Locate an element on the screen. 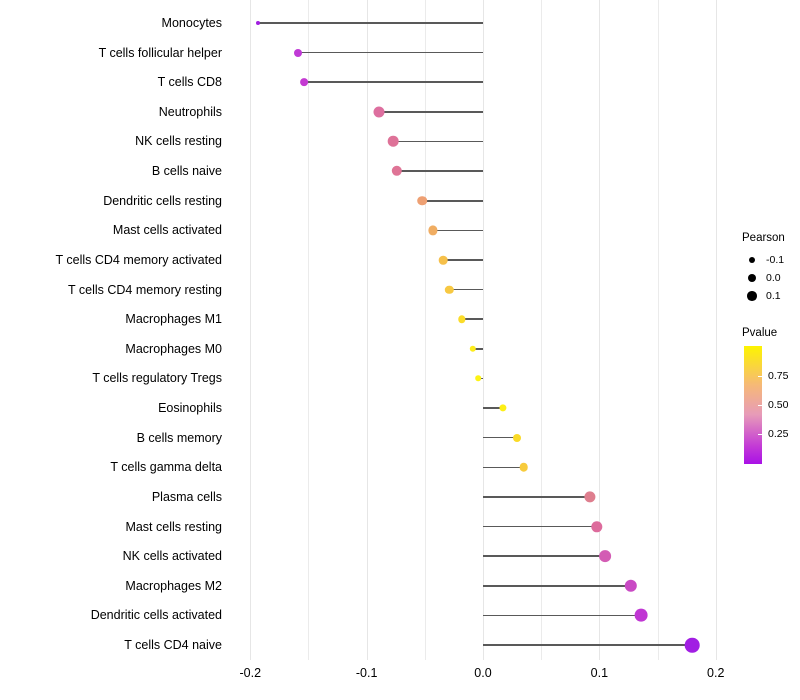  pearson-legend-item: -0.1 is located at coordinates (771, 260).